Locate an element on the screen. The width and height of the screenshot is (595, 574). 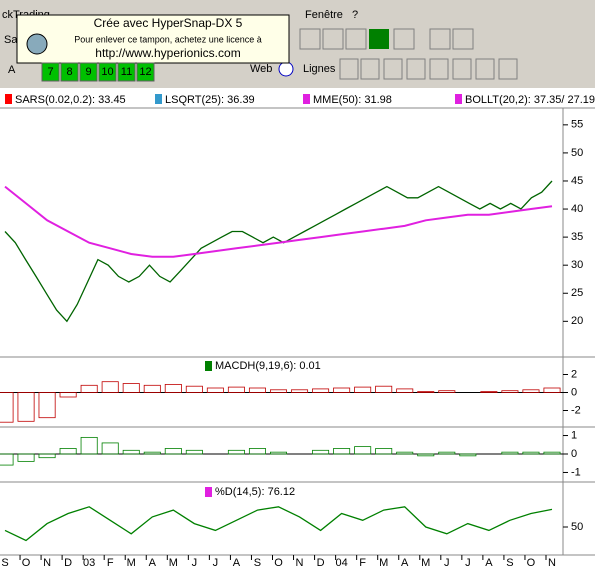
lines-label: Lignes is located at coordinates (319, 69).